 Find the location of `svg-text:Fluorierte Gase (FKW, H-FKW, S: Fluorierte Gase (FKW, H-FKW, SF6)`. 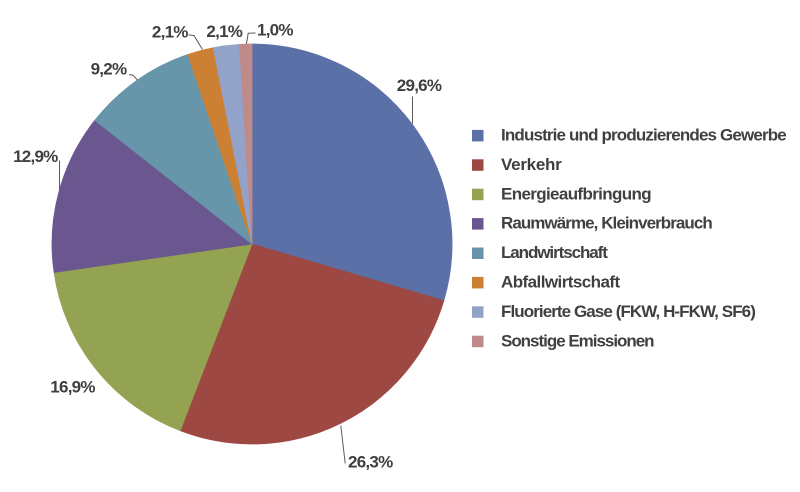

svg-text:Fluorierte Gase (FKW, H-FKW, S: Fluorierte Gase (FKW, H-FKW, SF6) is located at coordinates (628, 311).